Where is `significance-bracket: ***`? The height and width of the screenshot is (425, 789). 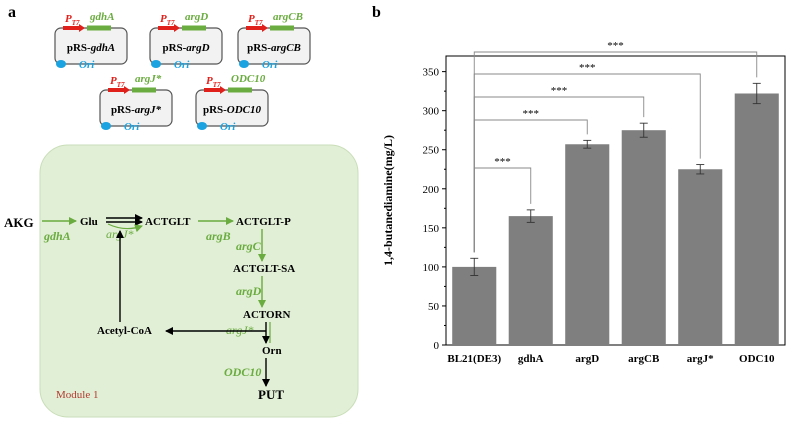 significance-bracket: *** is located at coordinates (559, 169).